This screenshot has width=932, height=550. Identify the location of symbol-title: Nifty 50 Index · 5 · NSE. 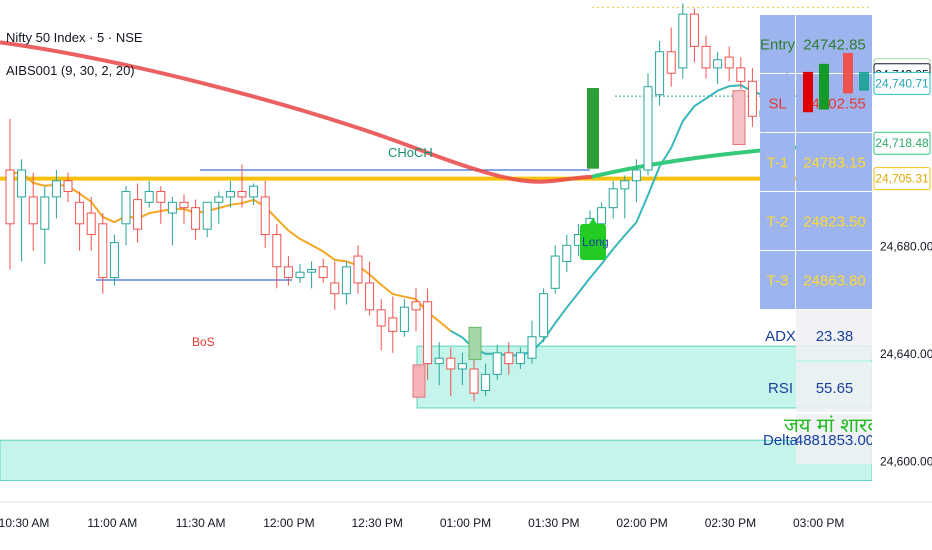
(74, 37).